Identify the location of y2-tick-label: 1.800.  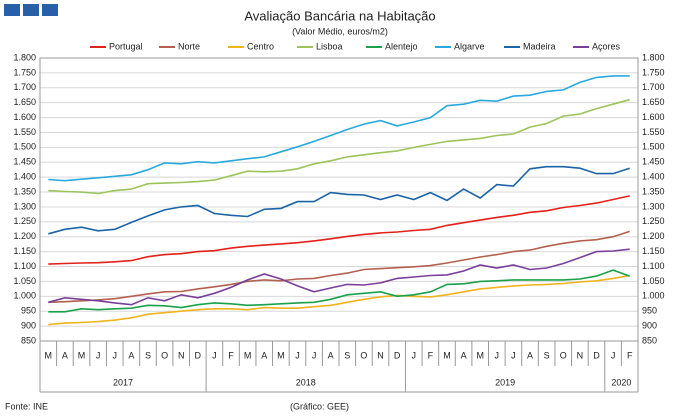
(653, 57).